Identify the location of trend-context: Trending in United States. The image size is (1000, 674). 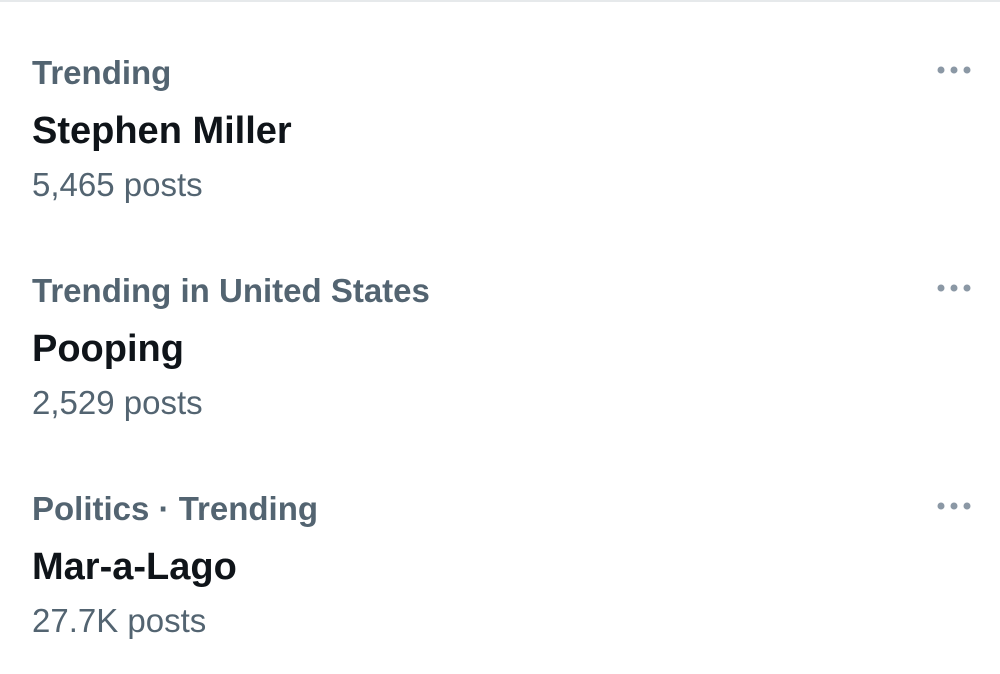
(231, 290).